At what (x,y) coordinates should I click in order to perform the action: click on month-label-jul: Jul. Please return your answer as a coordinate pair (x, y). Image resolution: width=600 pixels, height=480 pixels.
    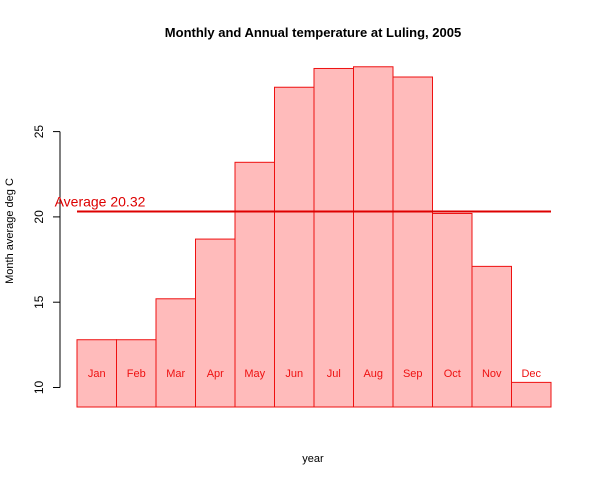
    Looking at the image, I should click on (334, 374).